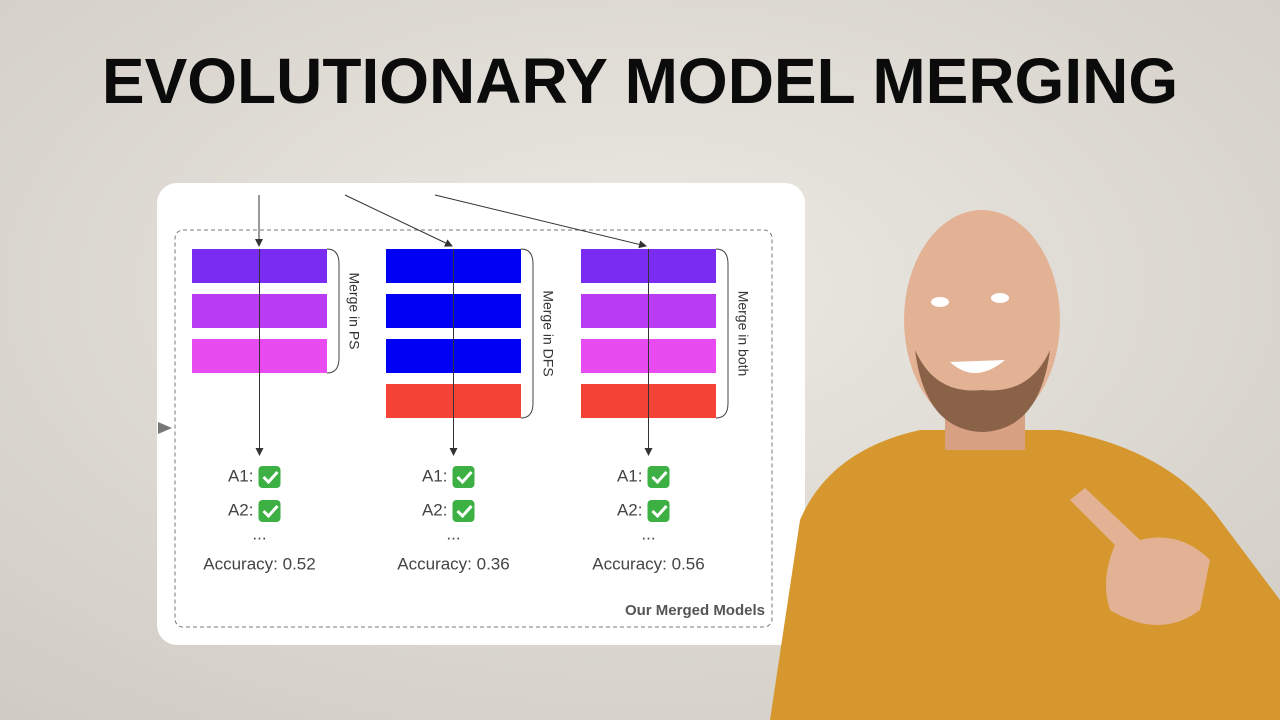 This screenshot has height=720, width=1280. What do you see at coordinates (548, 333) in the screenshot?
I see `merge-label: Merge in DFS` at bounding box center [548, 333].